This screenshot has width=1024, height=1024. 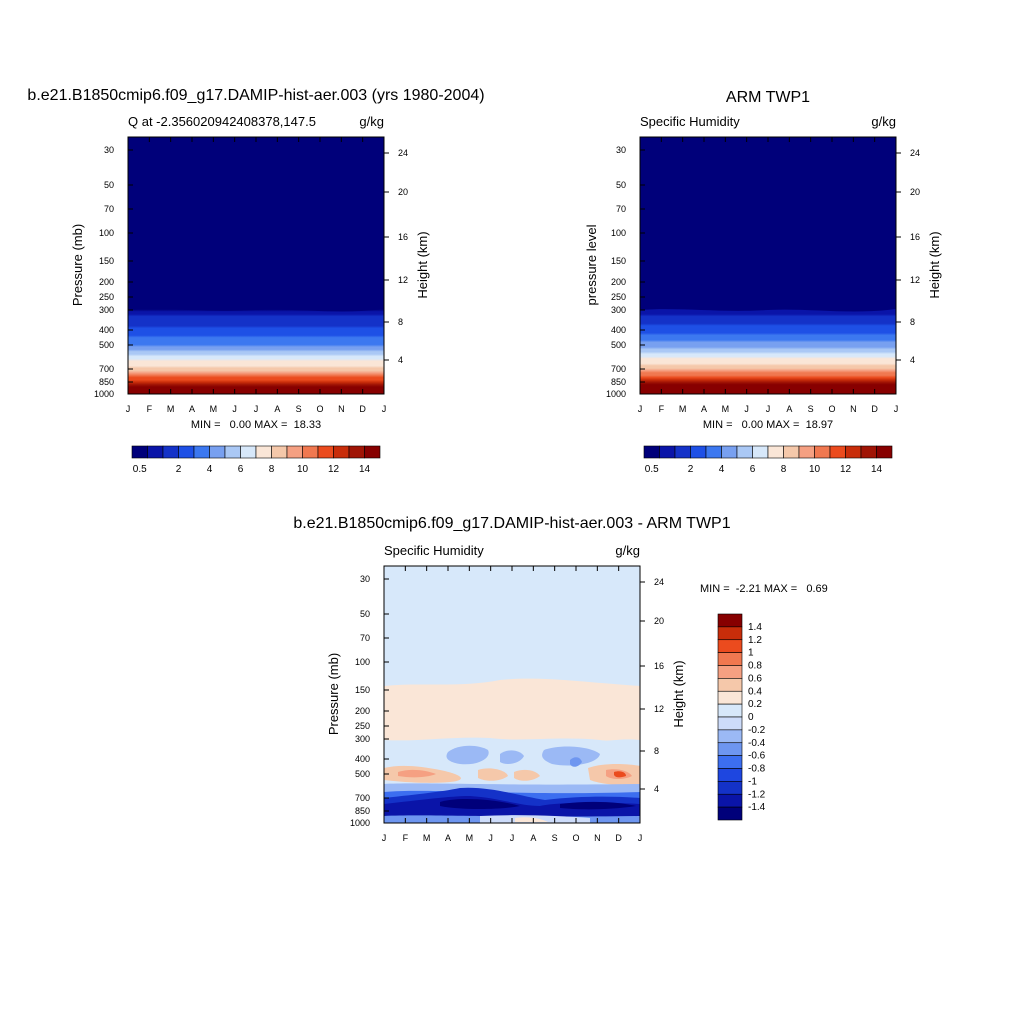 What do you see at coordinates (256, 460) in the screenshot?
I see `panel1-colorbar: 0.5 2 4 6 8 10 12 14` at bounding box center [256, 460].